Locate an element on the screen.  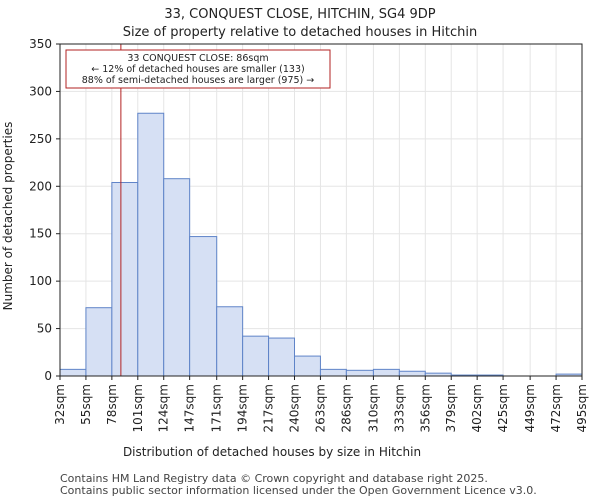
x-tick-label-495sqm: 495sqm is located at coordinates (582, 408).